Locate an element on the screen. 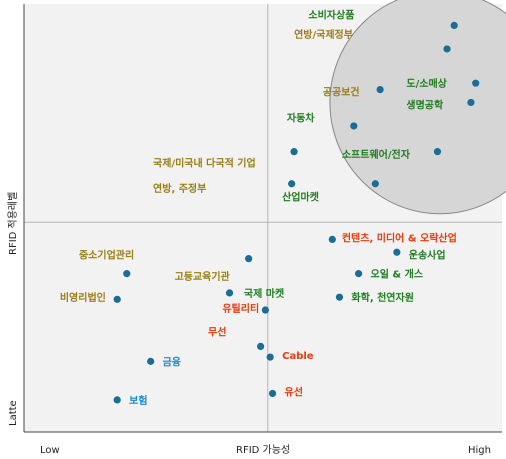 The height and width of the screenshot is (459, 506). data-label-8: 국제/미국내 다국적 기업 is located at coordinates (204, 162).